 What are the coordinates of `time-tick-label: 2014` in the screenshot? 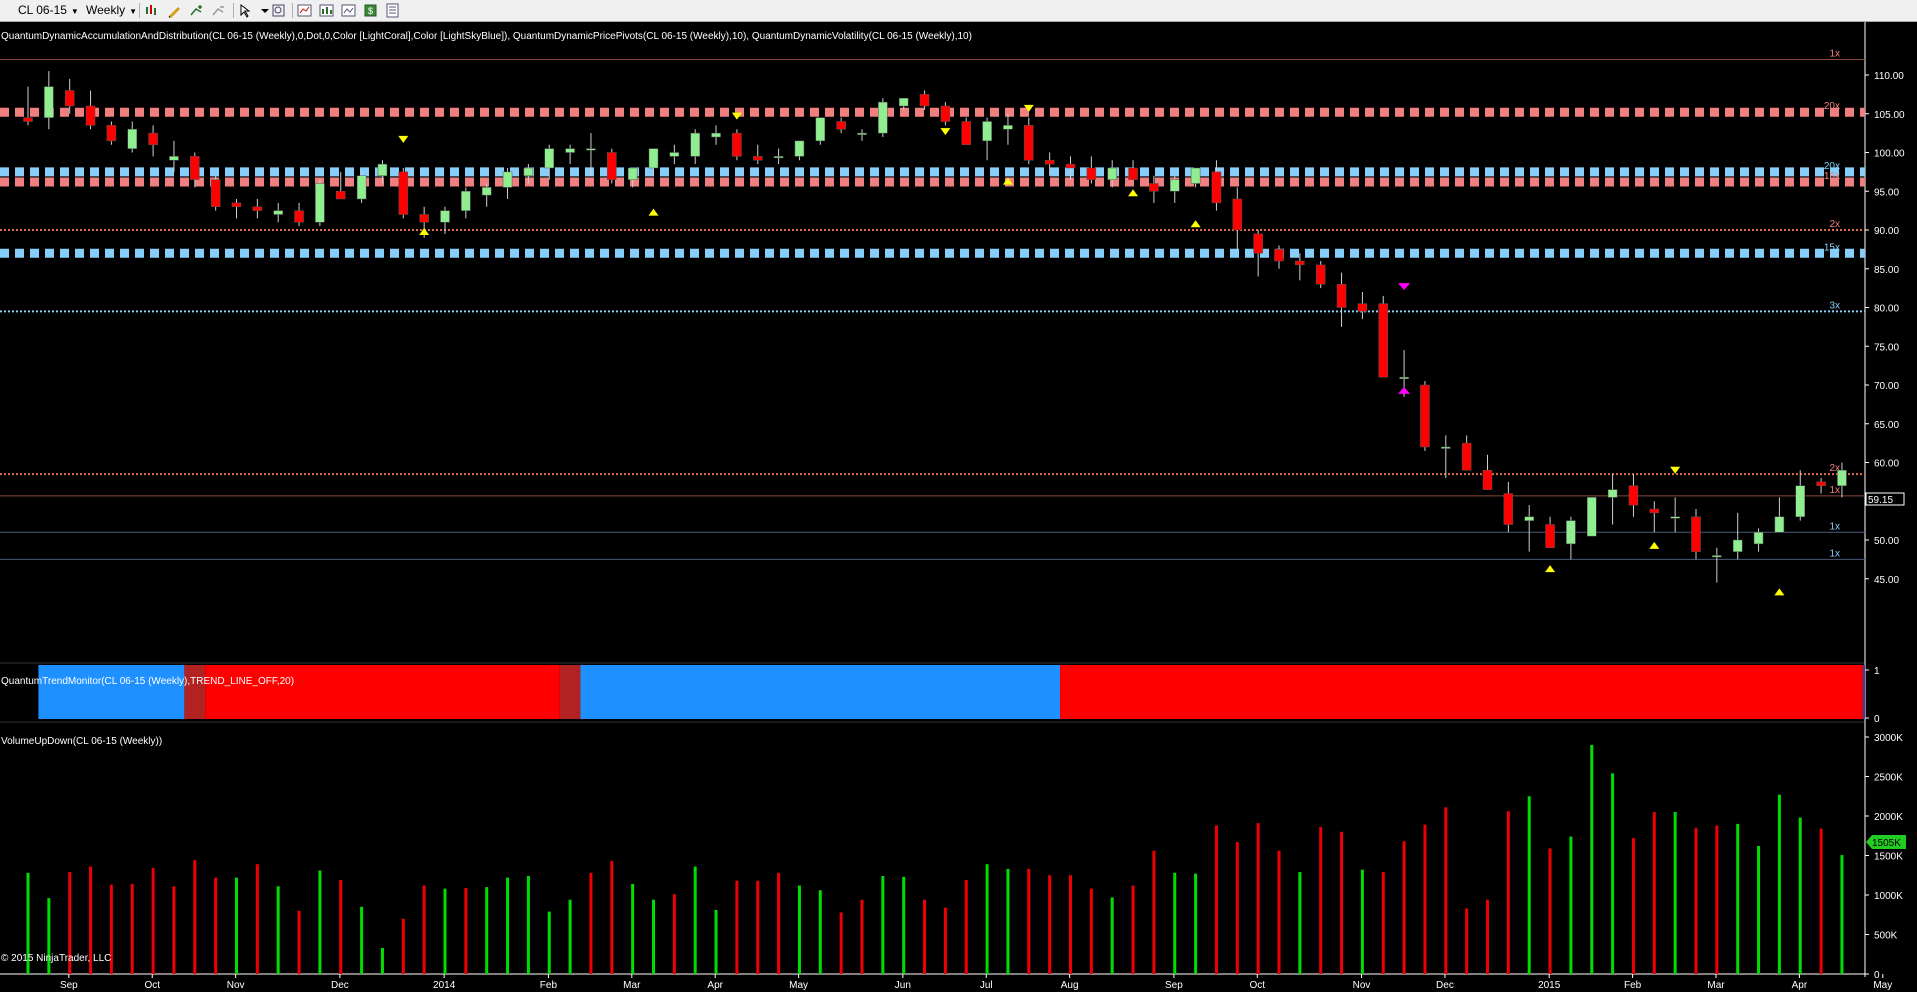 It's located at (444, 985).